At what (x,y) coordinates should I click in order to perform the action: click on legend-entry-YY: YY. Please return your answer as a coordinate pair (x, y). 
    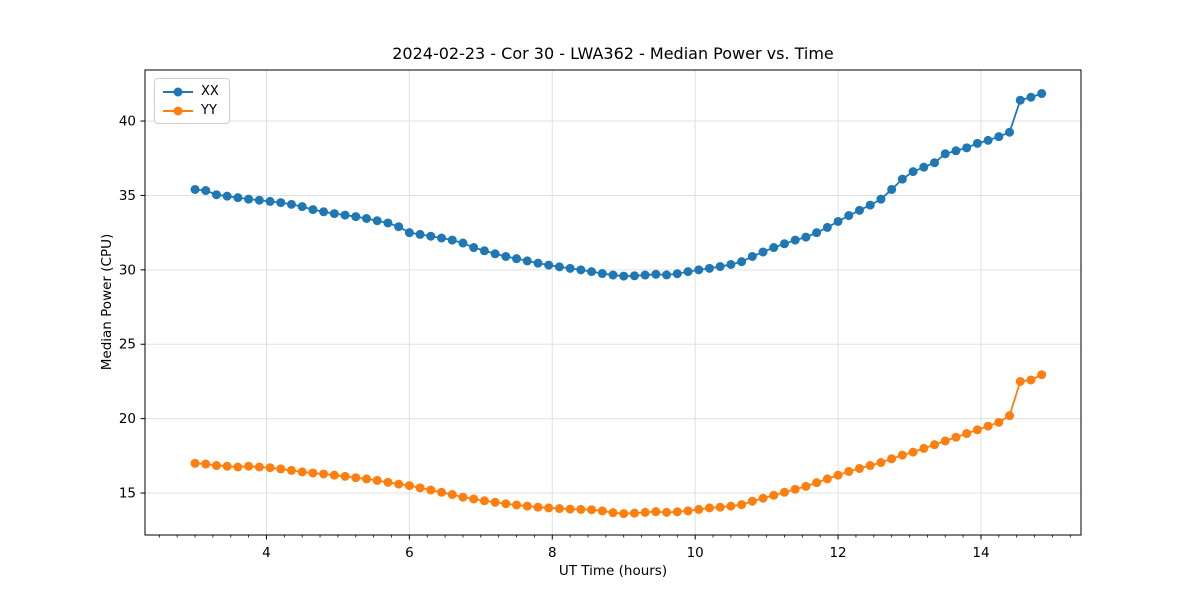
    Looking at the image, I should click on (191, 110).